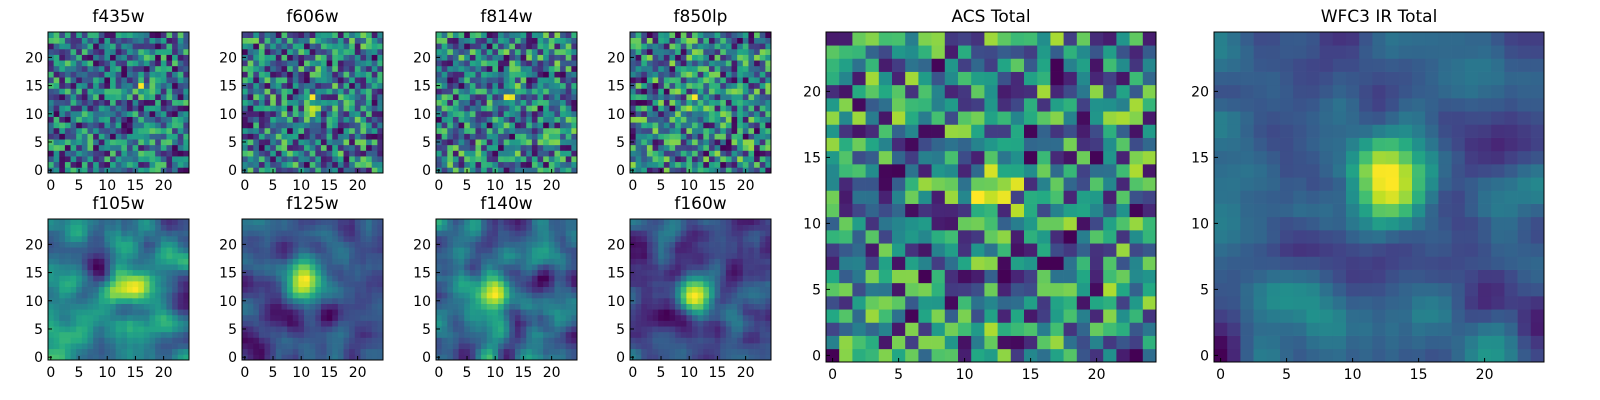 This screenshot has width=1600, height=400. I want to click on x-tick-label: 10, so click(689, 186).